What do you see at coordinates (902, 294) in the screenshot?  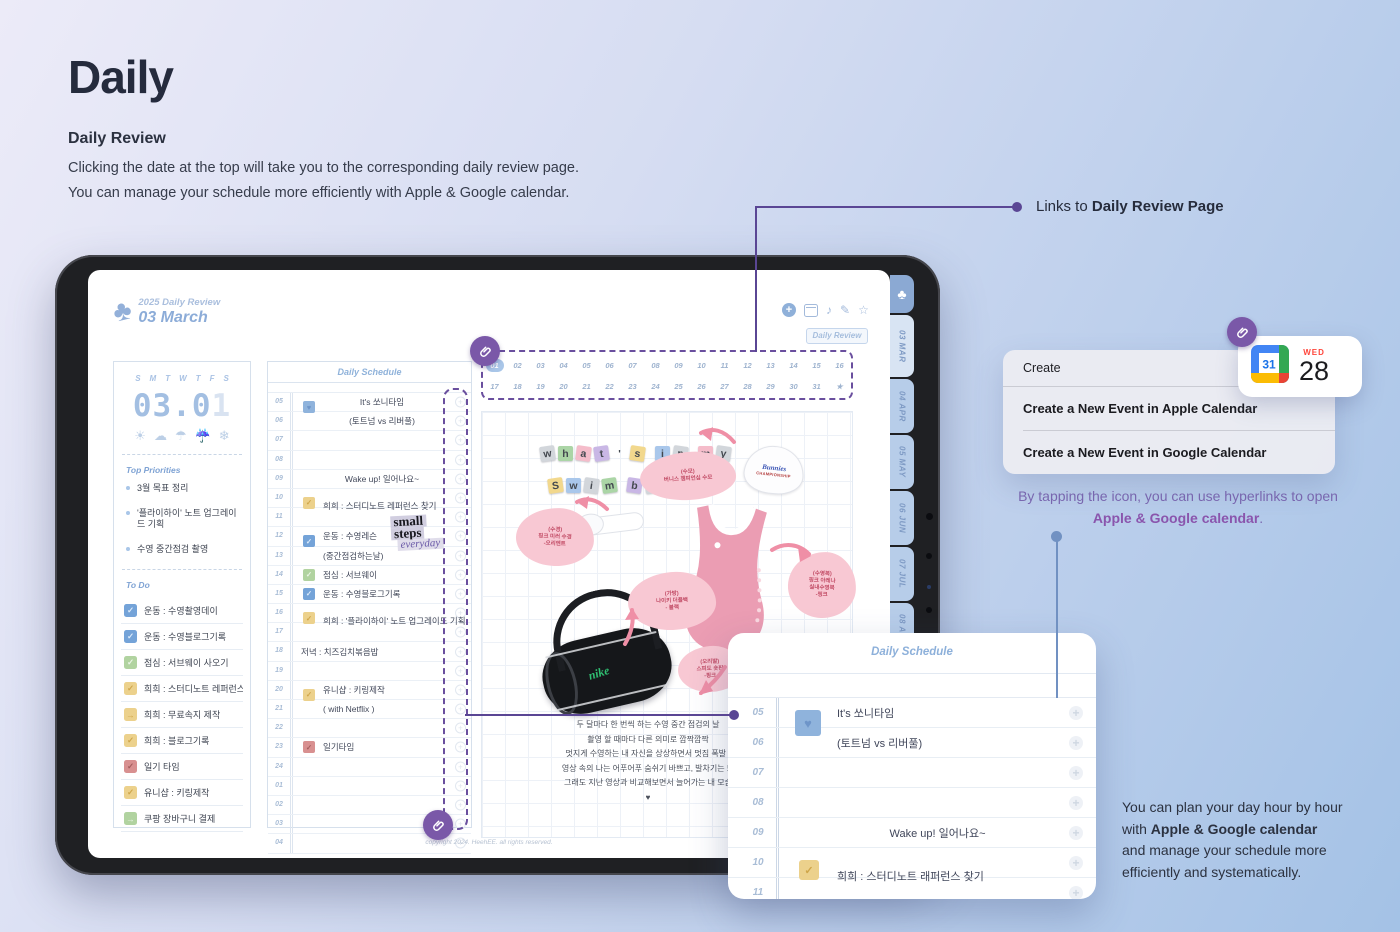 I see `clover-tab: ♣` at bounding box center [902, 294].